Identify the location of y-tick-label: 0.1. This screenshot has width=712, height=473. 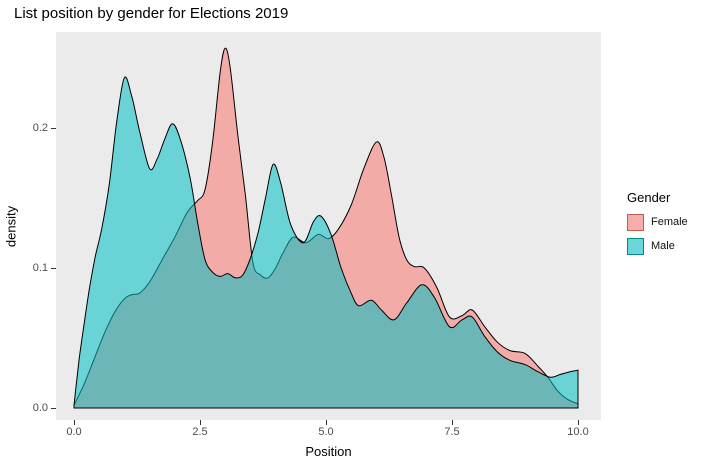
(40, 268).